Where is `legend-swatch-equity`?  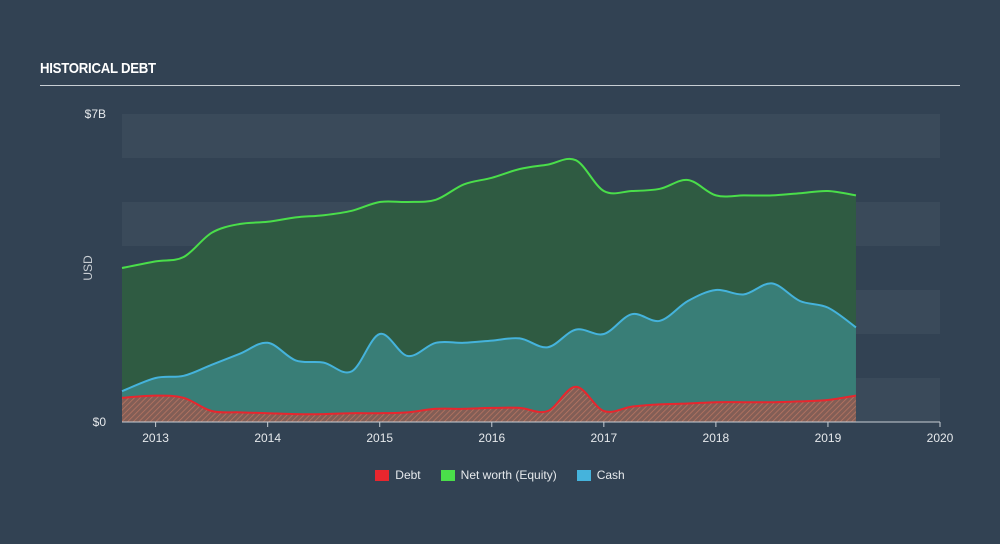 legend-swatch-equity is located at coordinates (447, 475).